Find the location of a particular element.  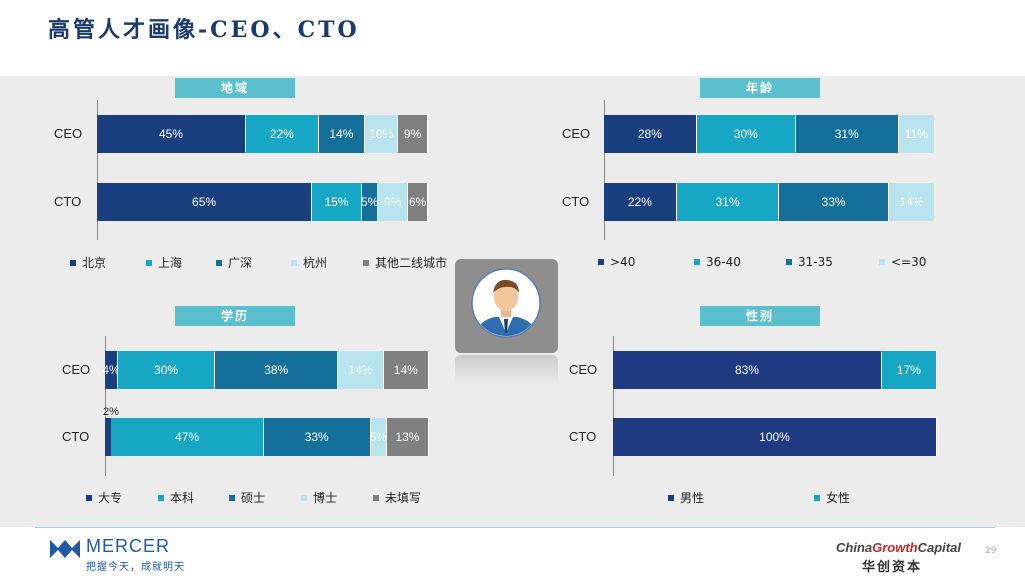

legend: 北京 上海 广深 杭州 其他二线城市 is located at coordinates (260, 262).